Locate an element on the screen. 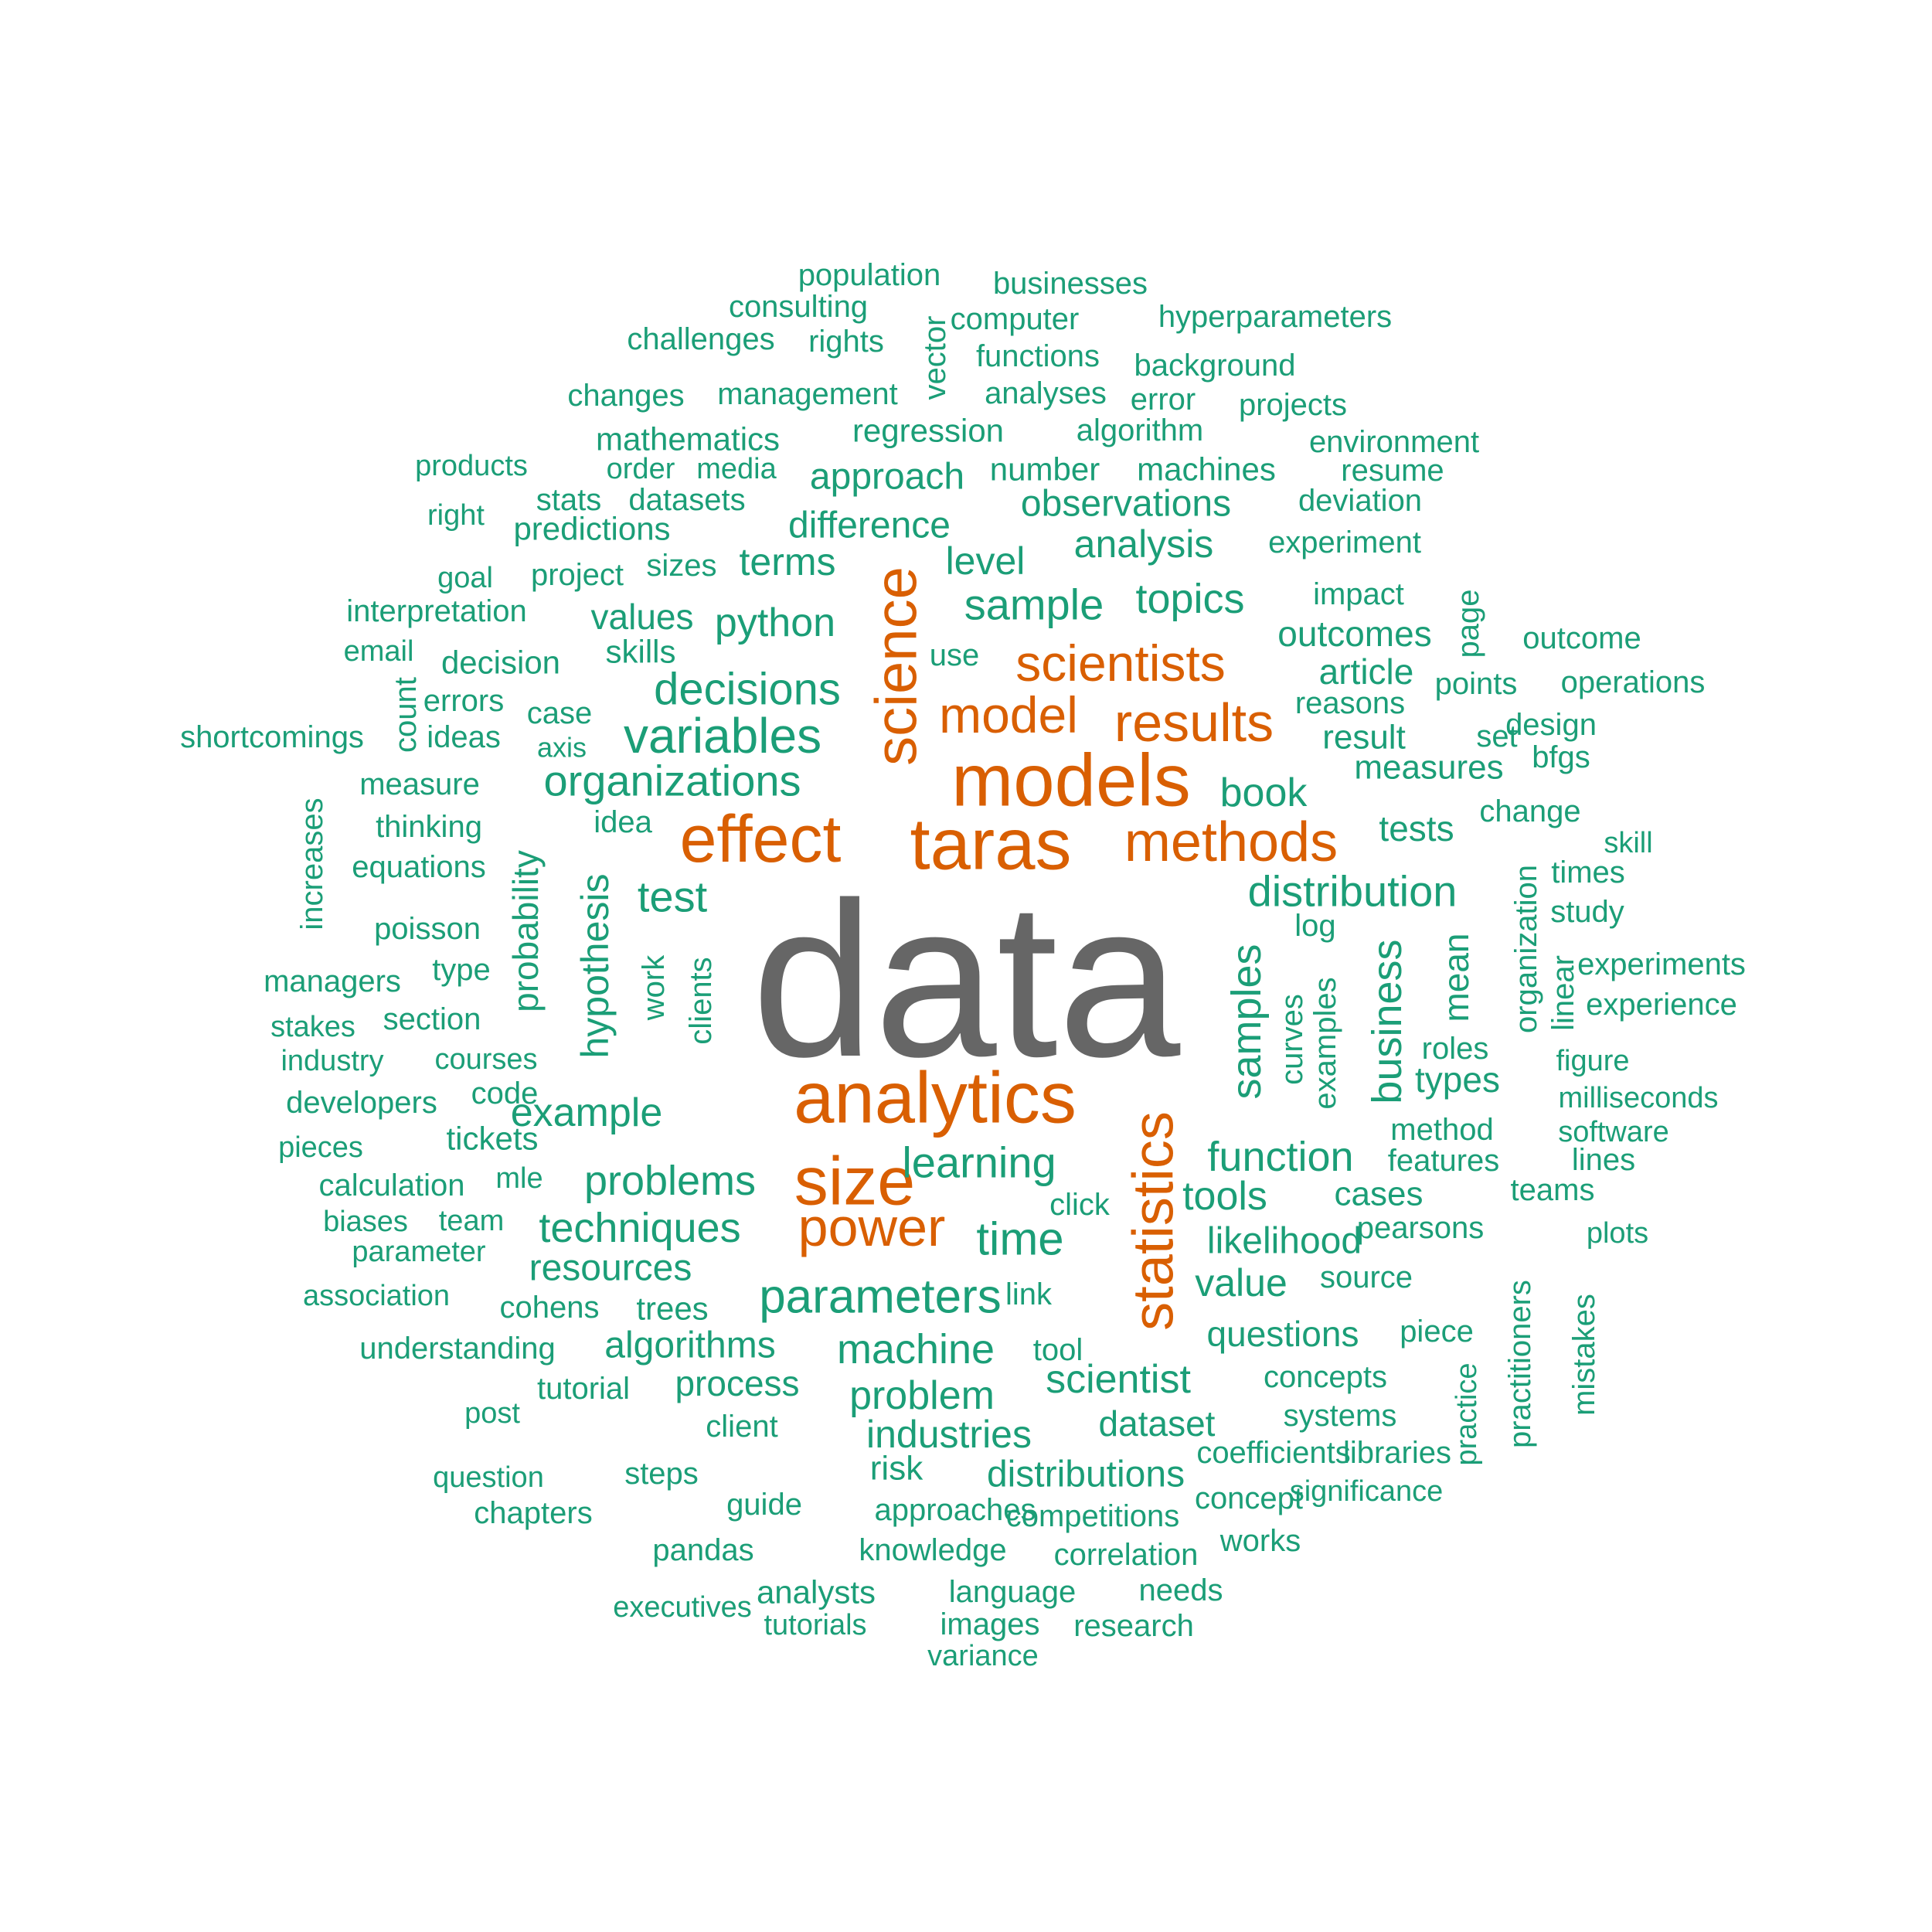 The image size is (1932, 1932). word-process: process is located at coordinates (737, 1383).